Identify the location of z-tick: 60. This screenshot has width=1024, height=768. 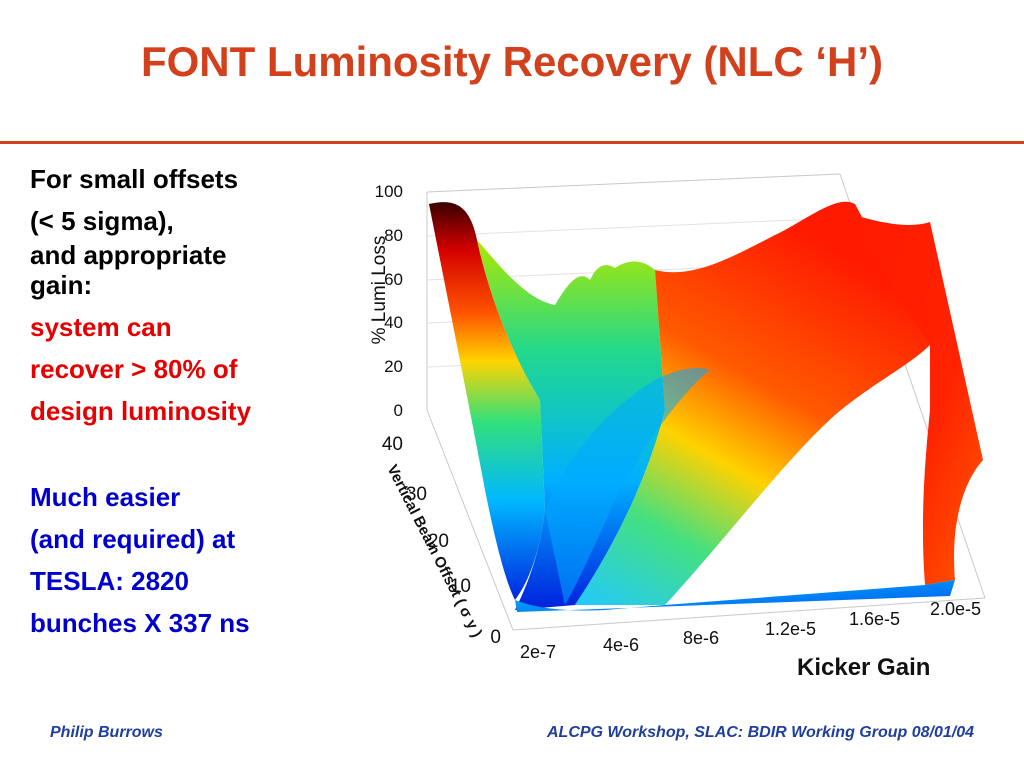
(393, 279).